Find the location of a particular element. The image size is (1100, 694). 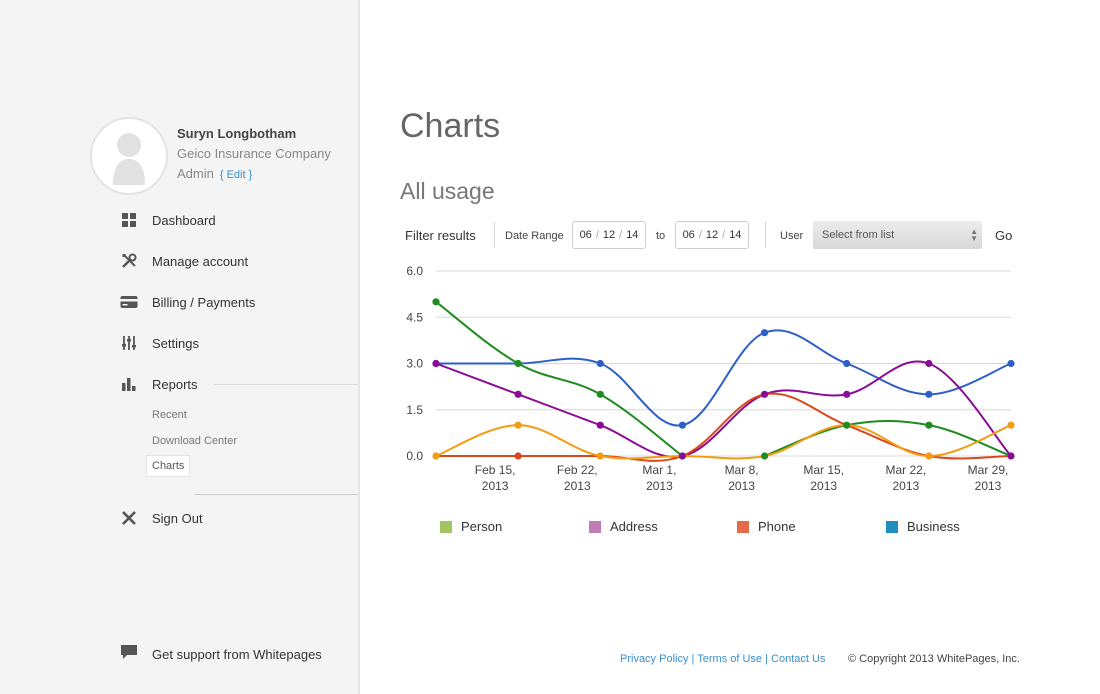

chat-bubble-icon is located at coordinates (129, 654).